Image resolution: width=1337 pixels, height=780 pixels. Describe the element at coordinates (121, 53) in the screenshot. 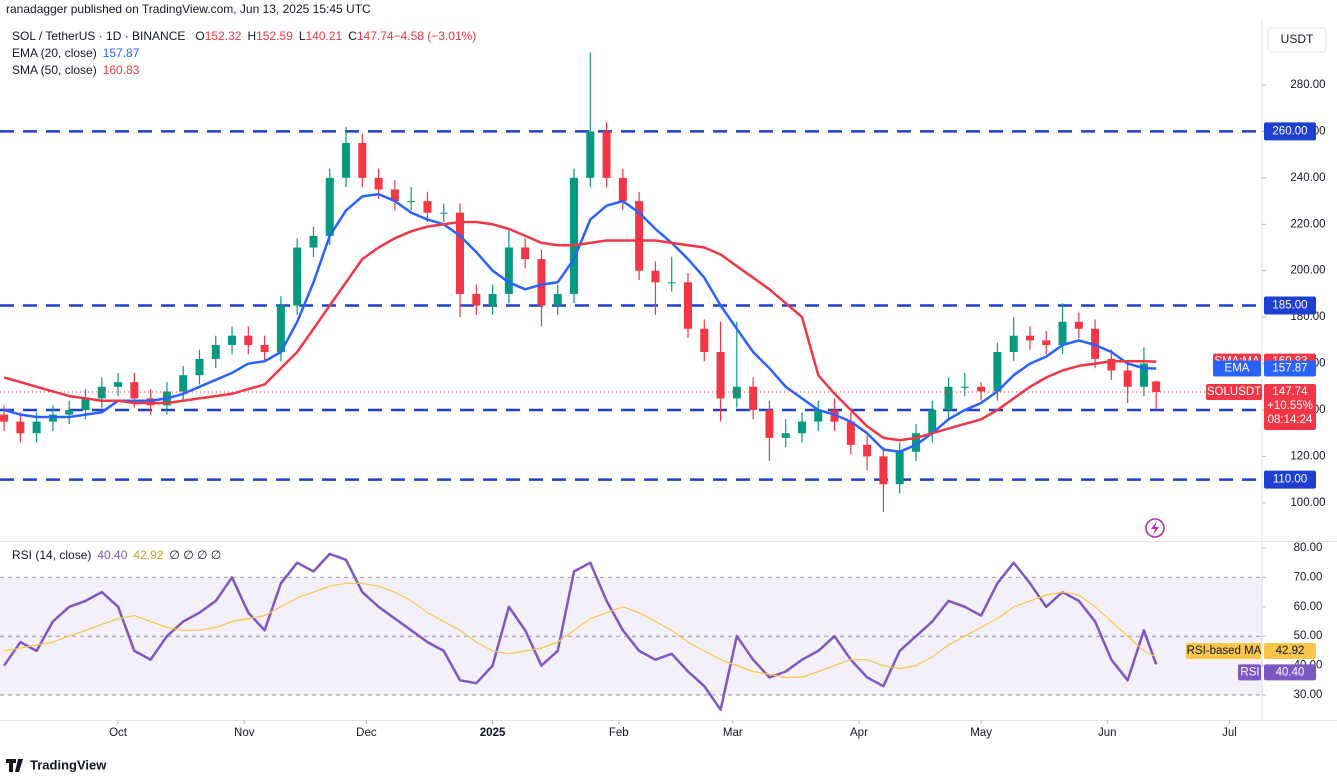

I see `indicator-value: 157.87` at that location.